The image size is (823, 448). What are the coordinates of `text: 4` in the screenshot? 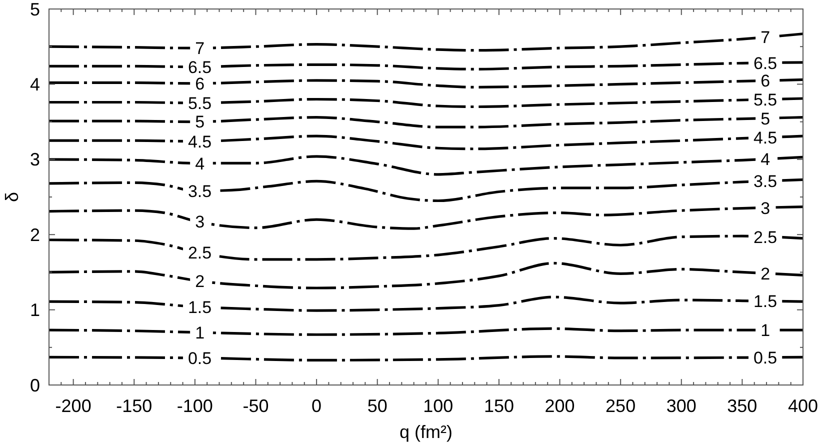 It's located at (200, 164).